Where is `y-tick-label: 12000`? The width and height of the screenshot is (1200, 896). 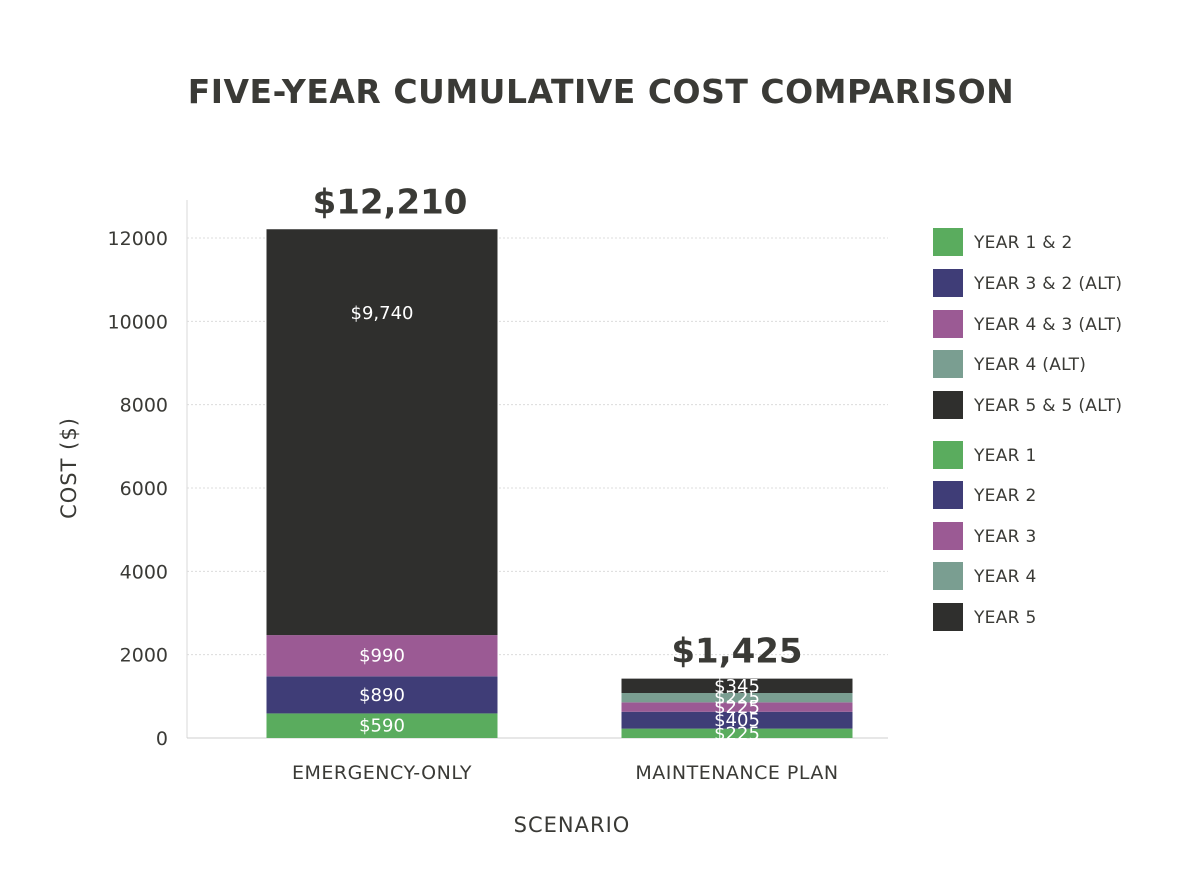 y-tick-label: 12000 is located at coordinates (138, 239).